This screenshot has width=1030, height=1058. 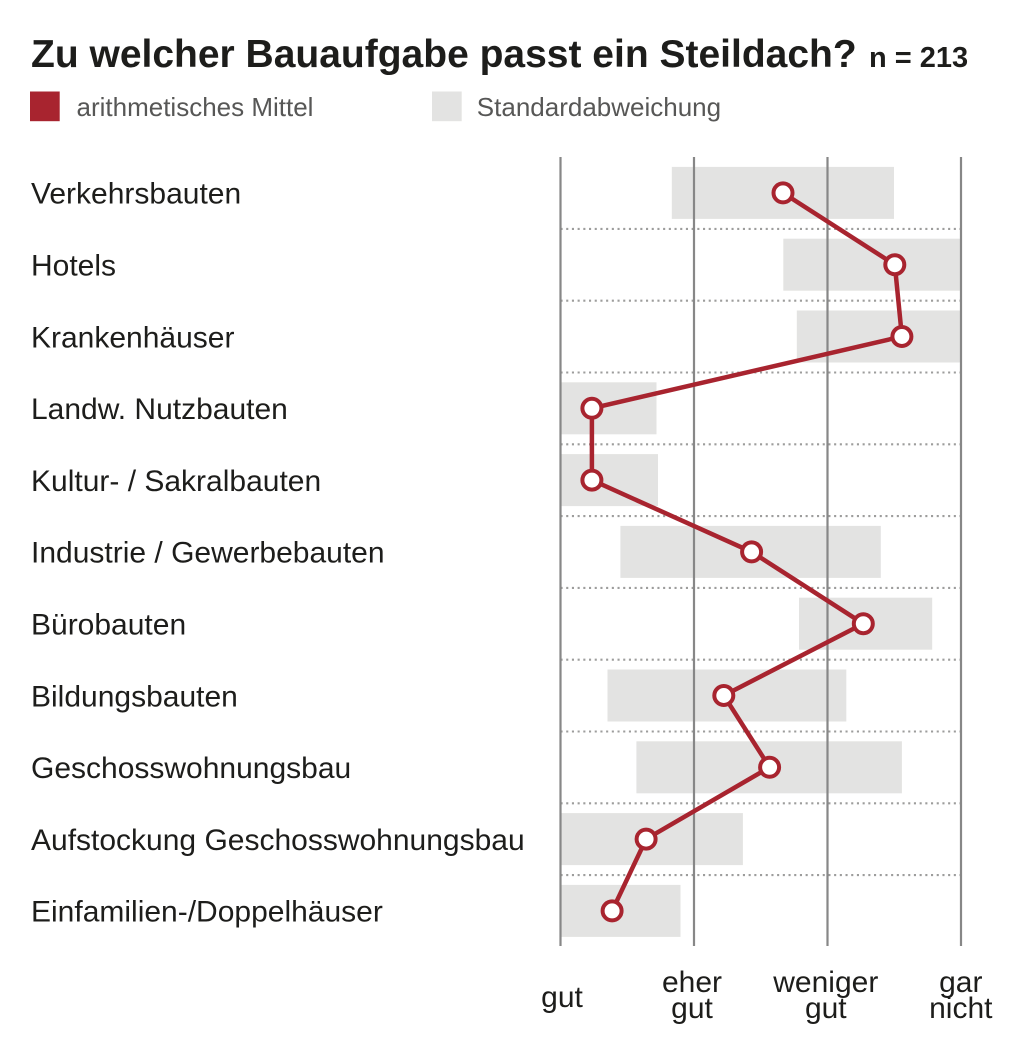 What do you see at coordinates (961, 1008) in the screenshot?
I see `svg-text: nicht` at bounding box center [961, 1008].